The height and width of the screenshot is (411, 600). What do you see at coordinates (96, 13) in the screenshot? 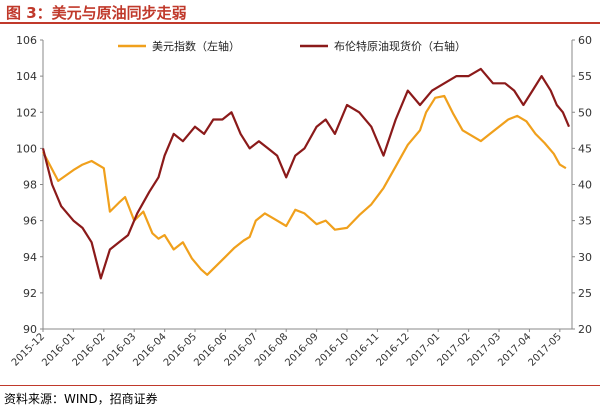
I see `figure-title: 图 3：美元与原油同步走弱` at bounding box center [96, 13].